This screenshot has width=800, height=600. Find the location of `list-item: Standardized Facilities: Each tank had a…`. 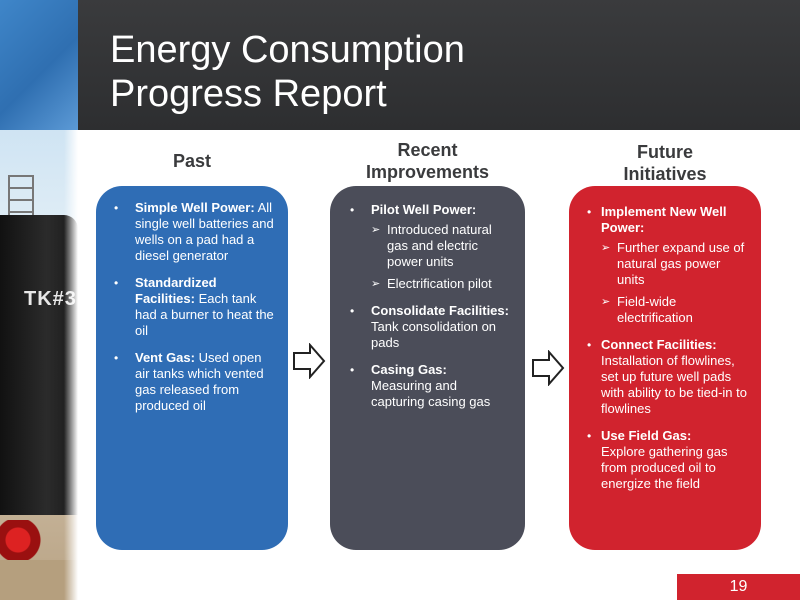

list-item: Standardized Facilities: Each tank had a… is located at coordinates (192, 307).